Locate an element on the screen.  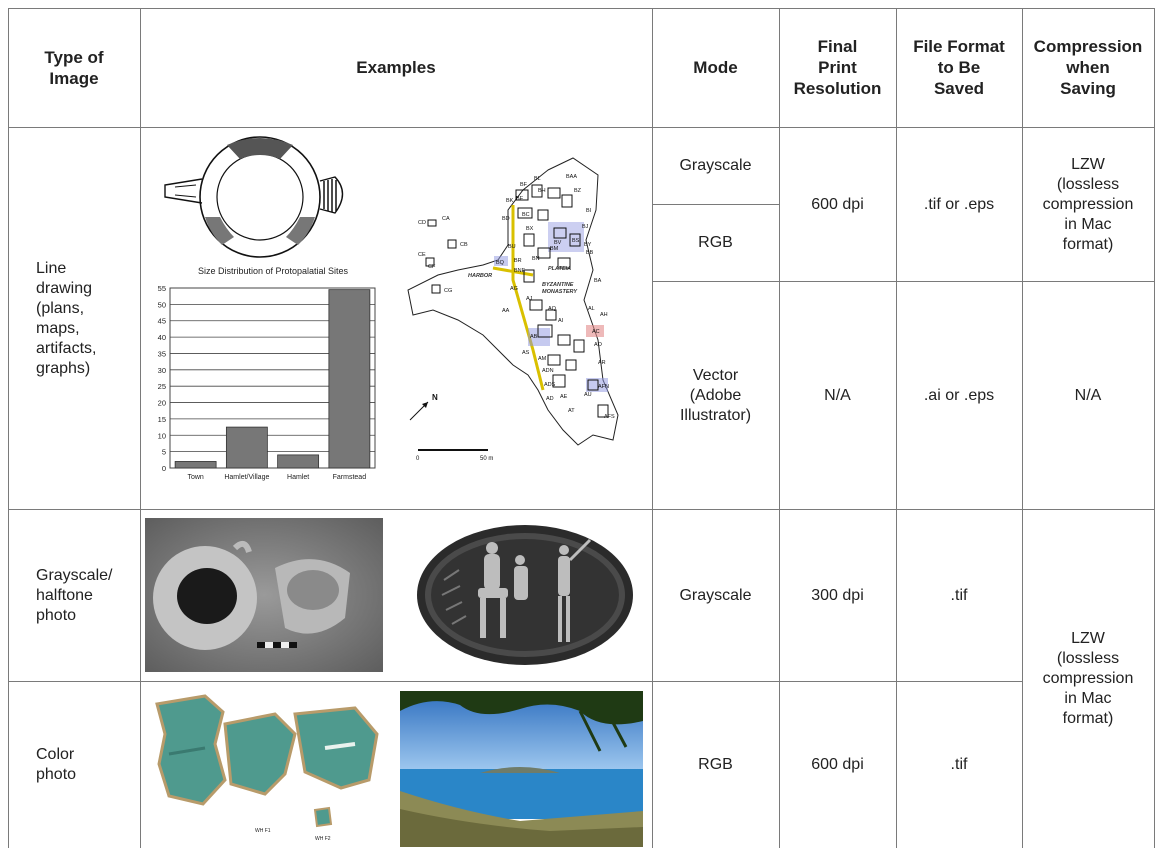
type-color-photo: Color photo is located at coordinates (56, 764).